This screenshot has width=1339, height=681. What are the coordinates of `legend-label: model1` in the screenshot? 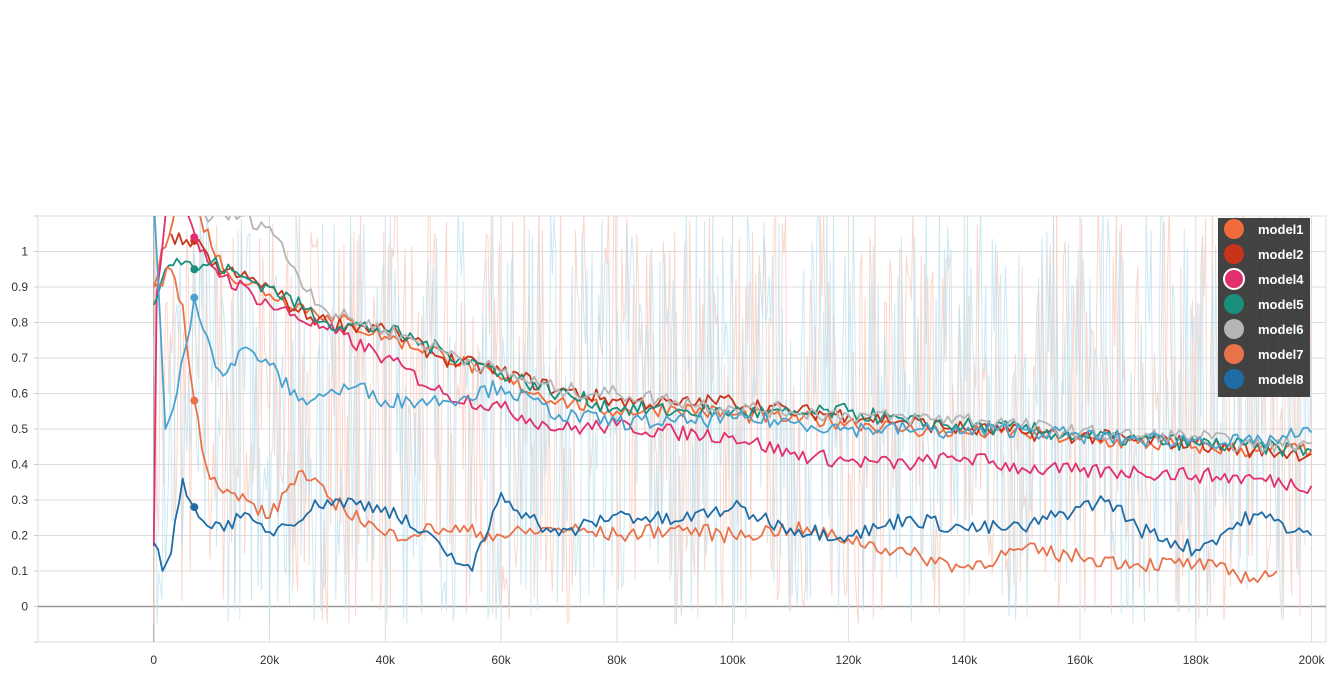 It's located at (1281, 229).